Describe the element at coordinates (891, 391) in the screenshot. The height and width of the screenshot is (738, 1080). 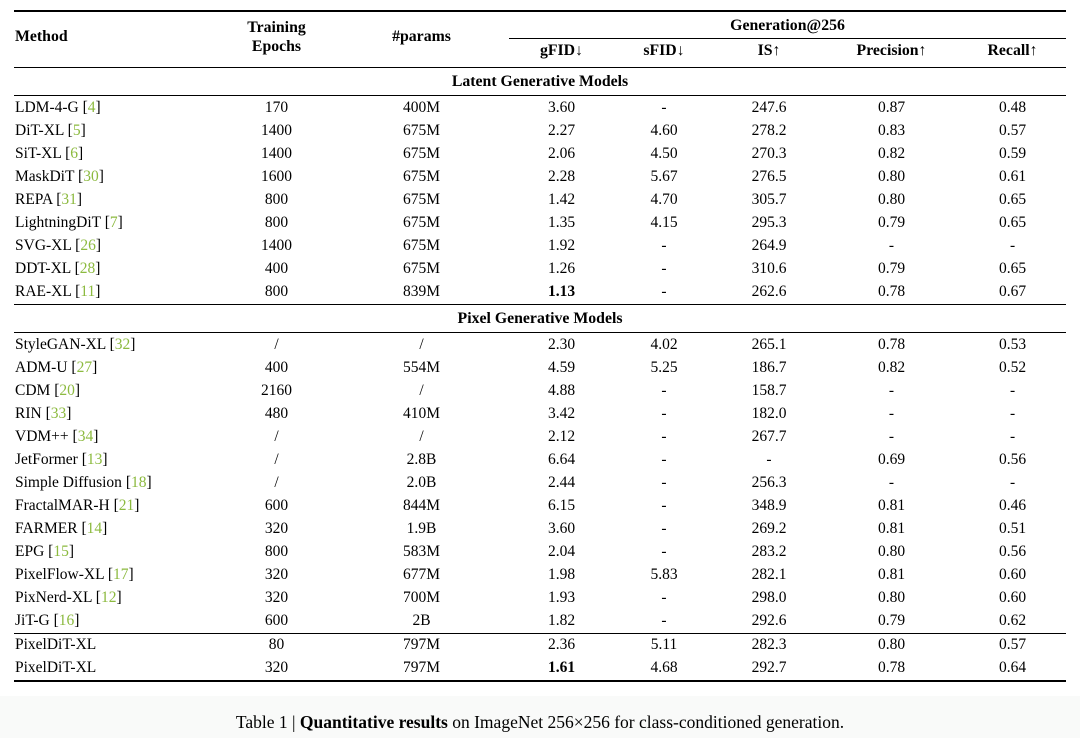
I see `cell-precision: -` at that location.